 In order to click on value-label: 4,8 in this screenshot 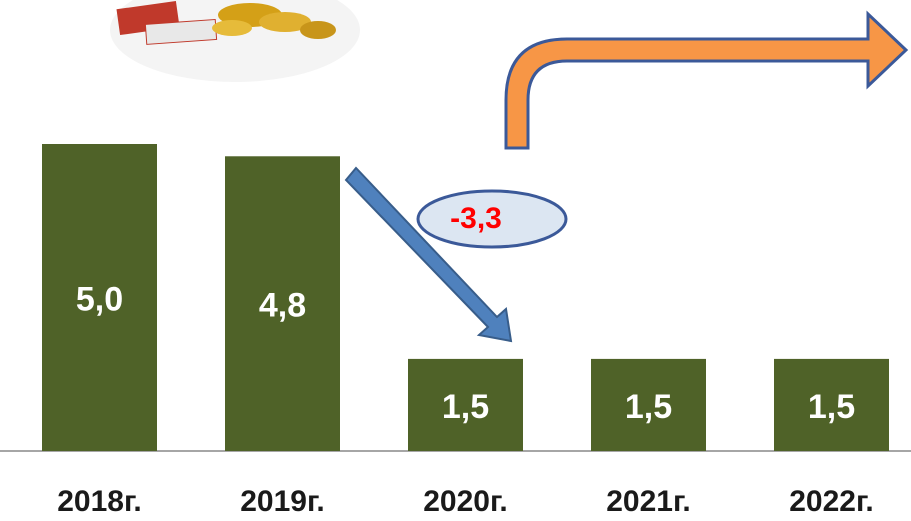, I will do `click(282, 306)`.